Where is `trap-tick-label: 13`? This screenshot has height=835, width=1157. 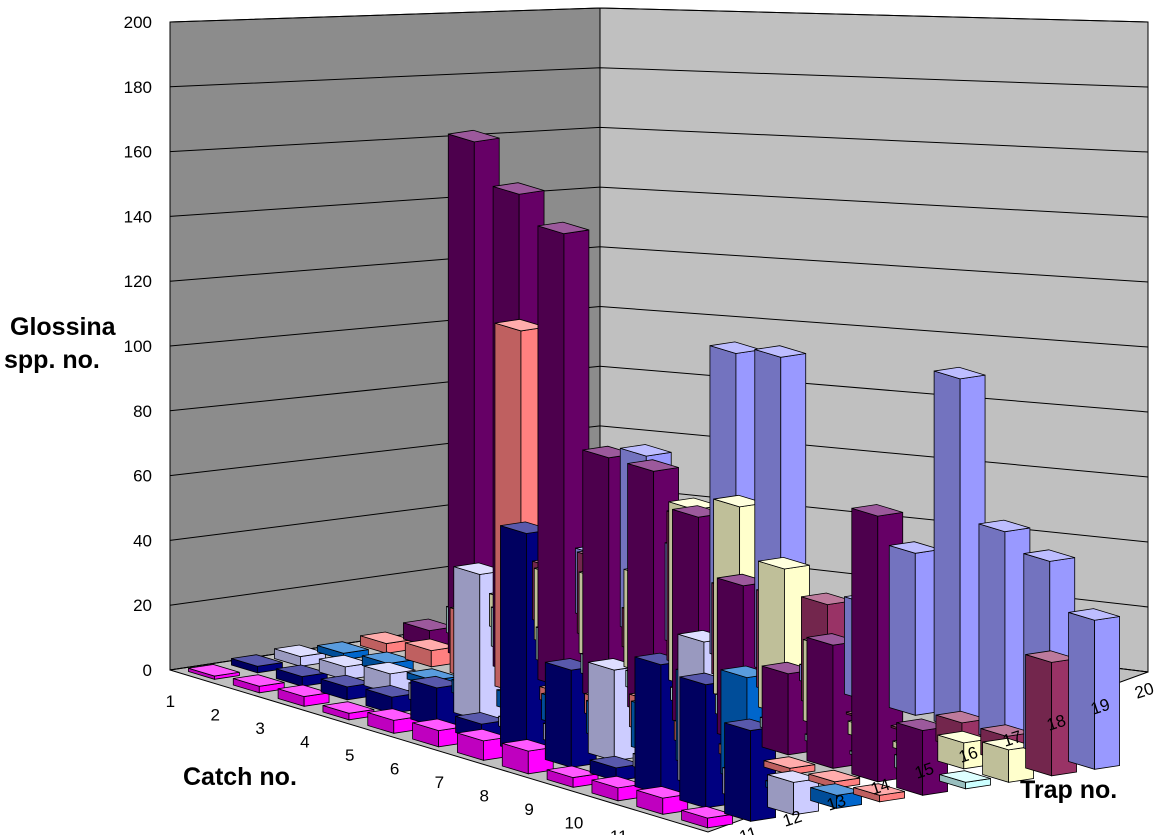 trap-tick-label: 13 is located at coordinates (836, 803).